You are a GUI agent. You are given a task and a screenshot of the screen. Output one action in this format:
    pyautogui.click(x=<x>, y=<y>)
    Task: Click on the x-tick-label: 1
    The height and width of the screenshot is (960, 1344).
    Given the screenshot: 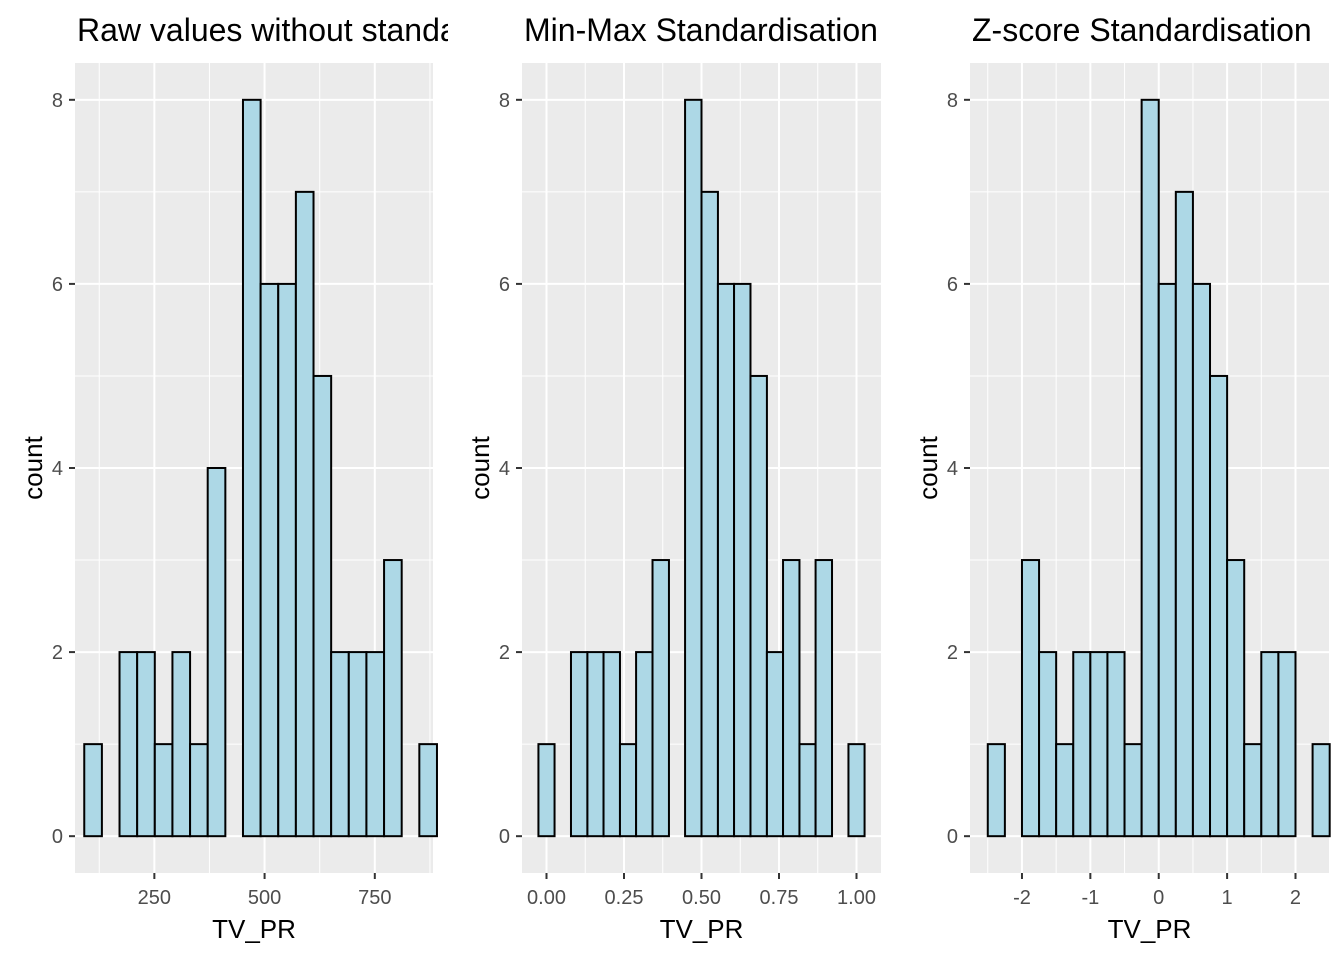 What is the action you would take?
    pyautogui.click(x=1227, y=898)
    